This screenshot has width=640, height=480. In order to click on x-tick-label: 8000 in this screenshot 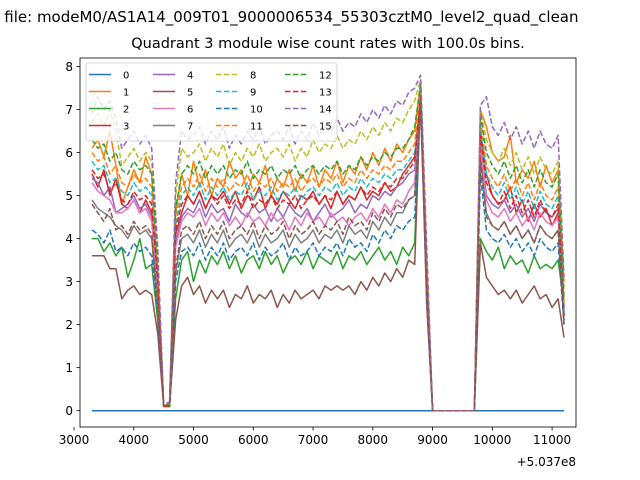, I will do `click(373, 440)`.